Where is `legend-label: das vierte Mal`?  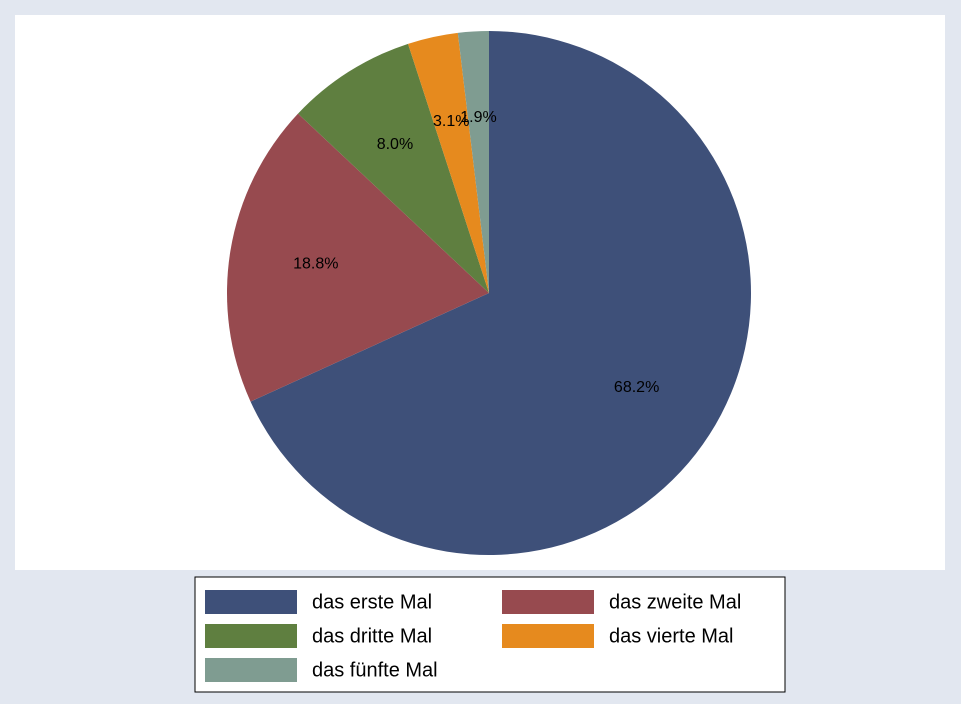
legend-label: das vierte Mal is located at coordinates (671, 636).